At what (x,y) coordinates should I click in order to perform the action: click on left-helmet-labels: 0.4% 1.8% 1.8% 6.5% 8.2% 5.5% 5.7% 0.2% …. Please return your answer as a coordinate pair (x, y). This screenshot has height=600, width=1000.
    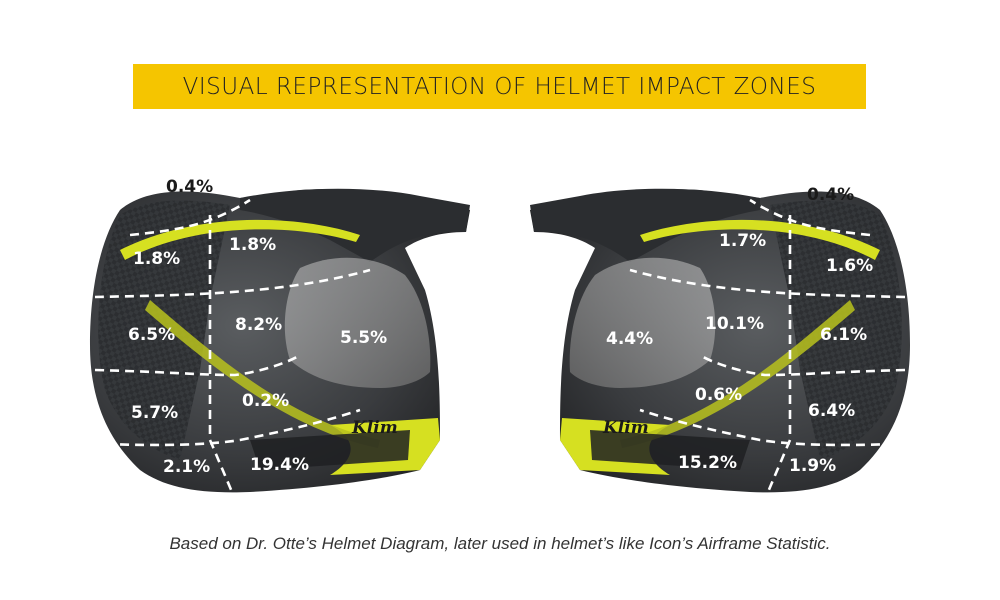
    Looking at the image, I should click on (257, 327).